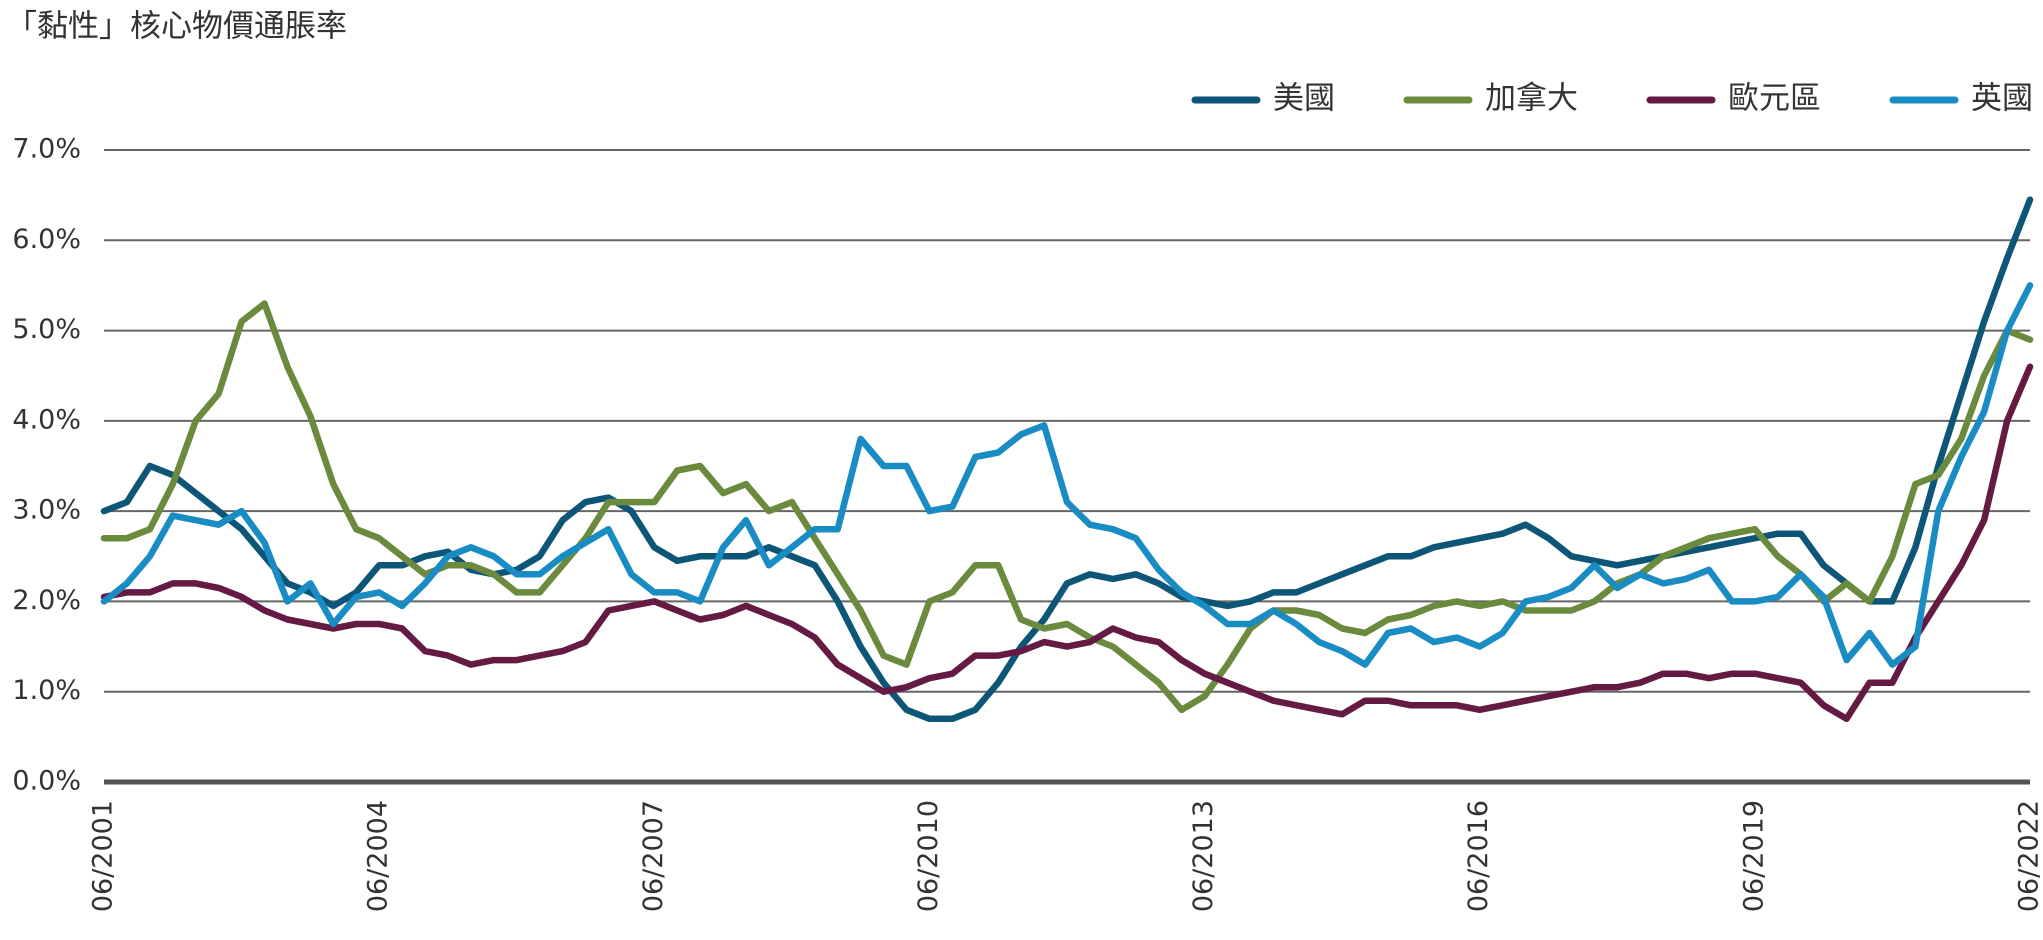  I want to click on x-tick-label: 06/2013, so click(1203, 856).